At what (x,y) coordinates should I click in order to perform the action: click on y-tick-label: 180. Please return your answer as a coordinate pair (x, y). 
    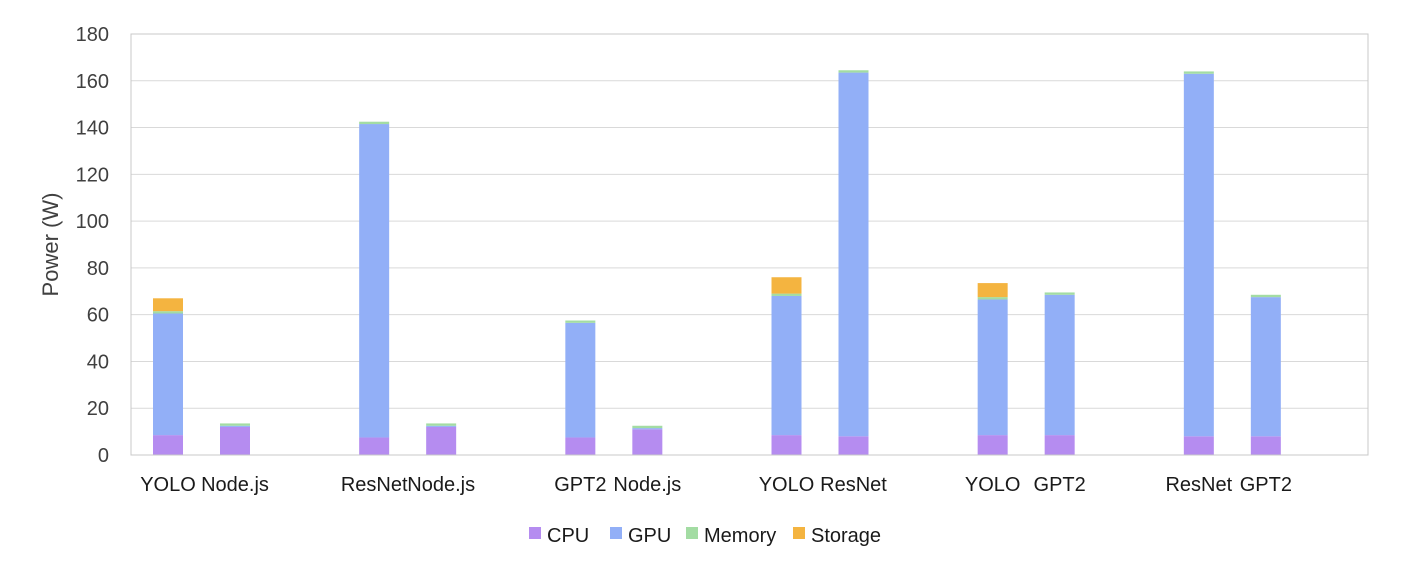
    Looking at the image, I should click on (92, 35).